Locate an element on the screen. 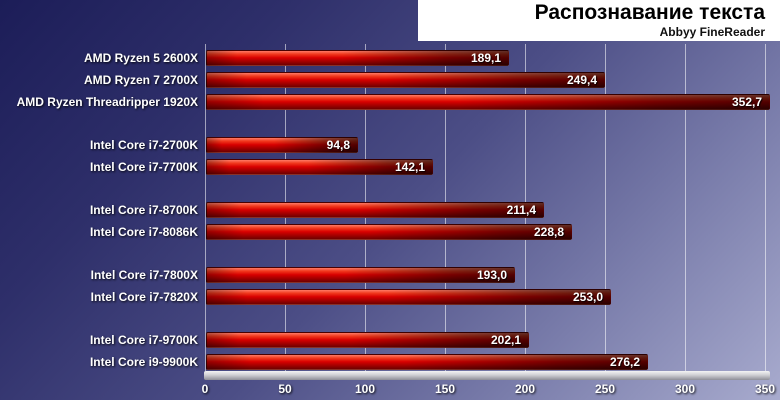 This screenshot has width=780, height=400. bar-track: 276,2 is located at coordinates (493, 362).